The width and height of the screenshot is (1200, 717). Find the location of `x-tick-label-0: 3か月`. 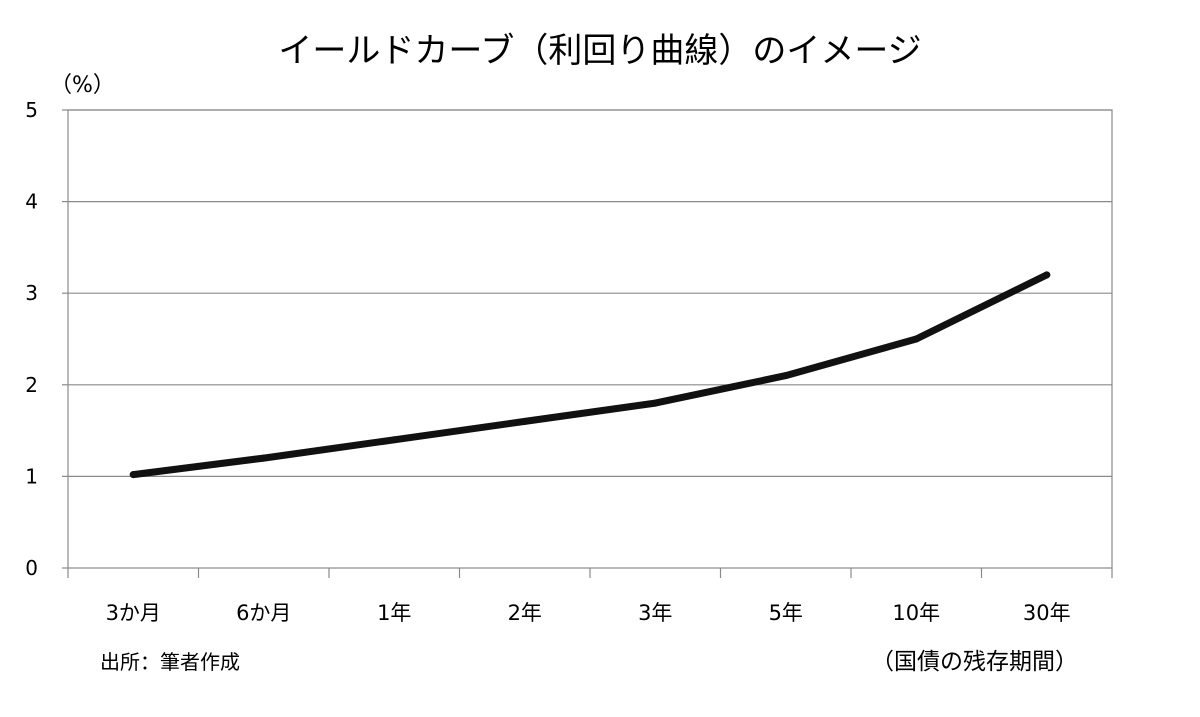

x-tick-label-0: 3か月 is located at coordinates (133, 613).